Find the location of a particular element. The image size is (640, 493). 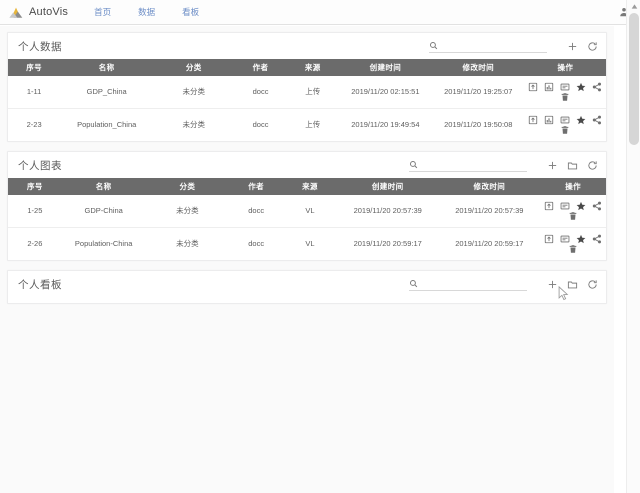

add-button-personal-data is located at coordinates (572, 46).